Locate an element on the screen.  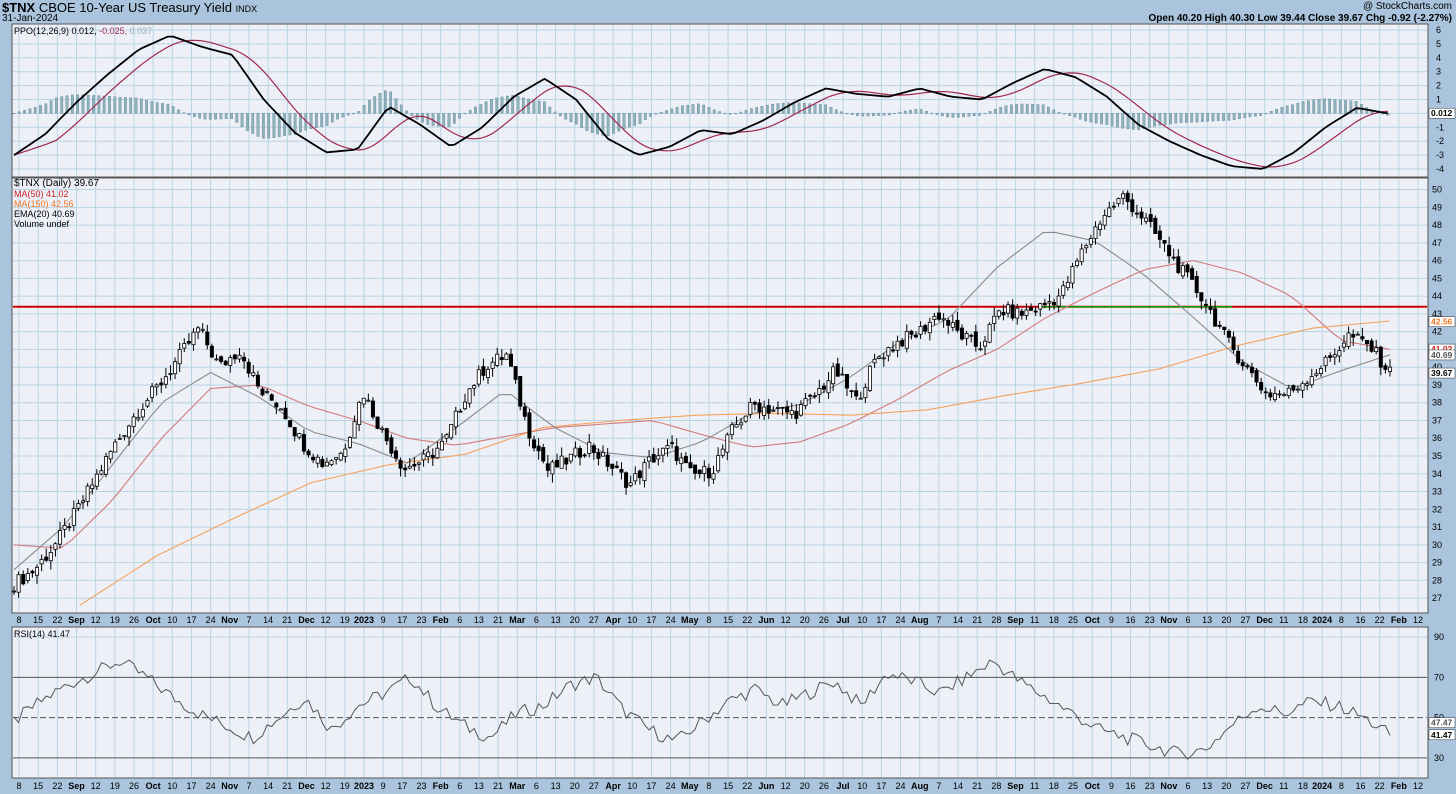
ppo-tick-label: 6 is located at coordinates (1438, 30).